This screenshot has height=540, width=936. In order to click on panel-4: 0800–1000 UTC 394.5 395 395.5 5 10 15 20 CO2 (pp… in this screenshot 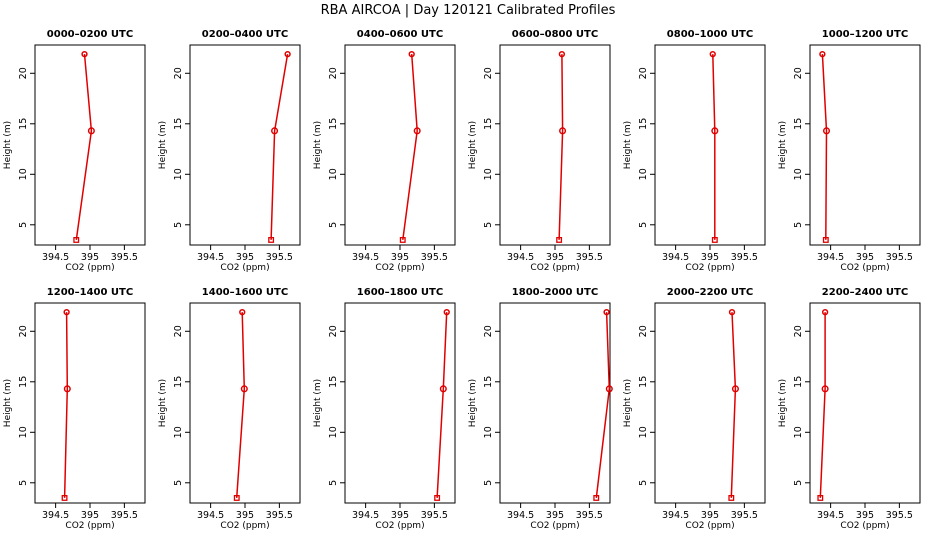, I will do `click(694, 151)`.